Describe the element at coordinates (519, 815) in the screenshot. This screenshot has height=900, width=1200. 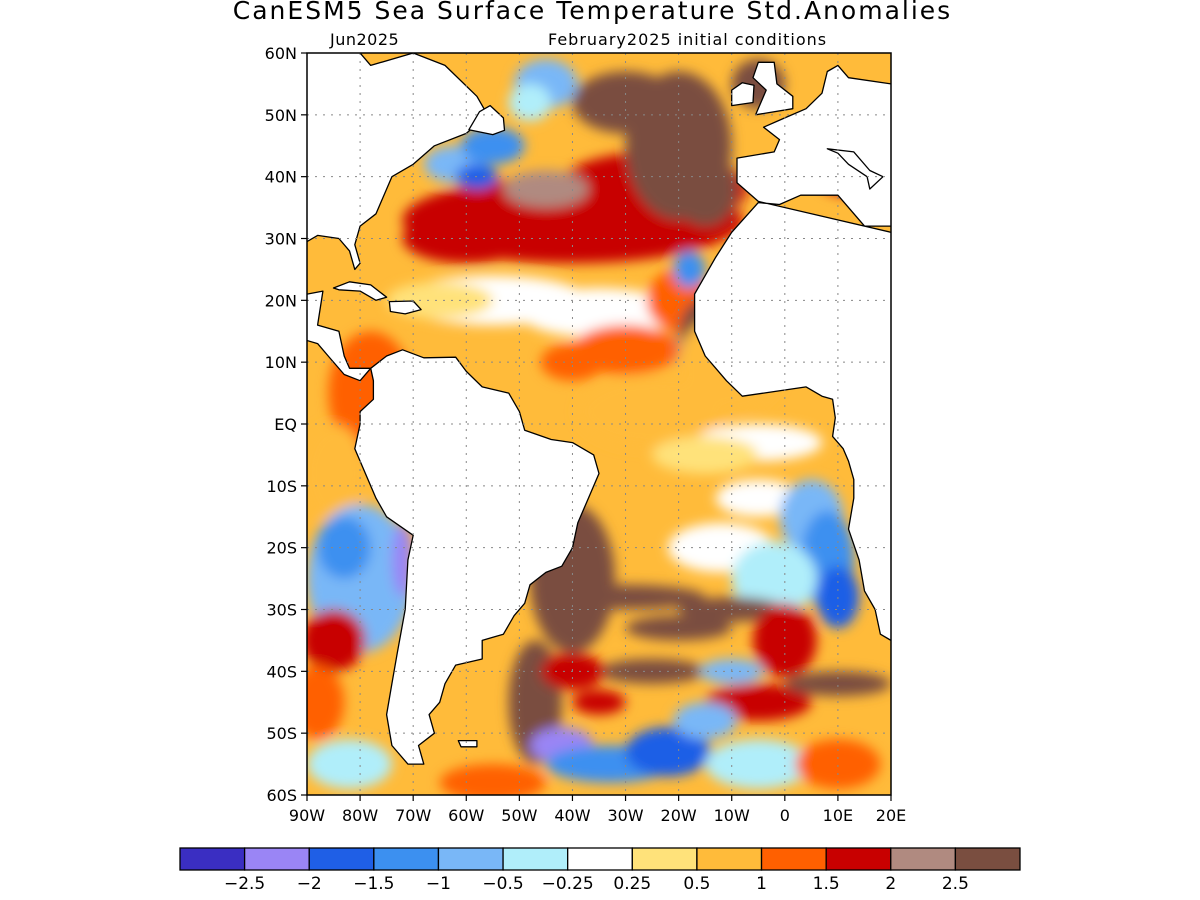
I see `lon-tick-label: 50W` at that location.